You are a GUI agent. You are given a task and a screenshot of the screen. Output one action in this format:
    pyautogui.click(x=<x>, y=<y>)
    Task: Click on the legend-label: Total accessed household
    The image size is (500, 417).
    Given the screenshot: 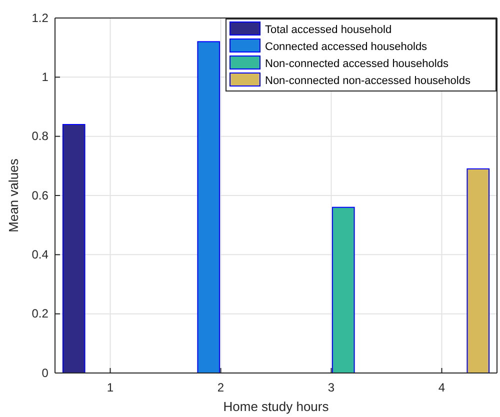 What is the action you would take?
    pyautogui.click(x=328, y=30)
    